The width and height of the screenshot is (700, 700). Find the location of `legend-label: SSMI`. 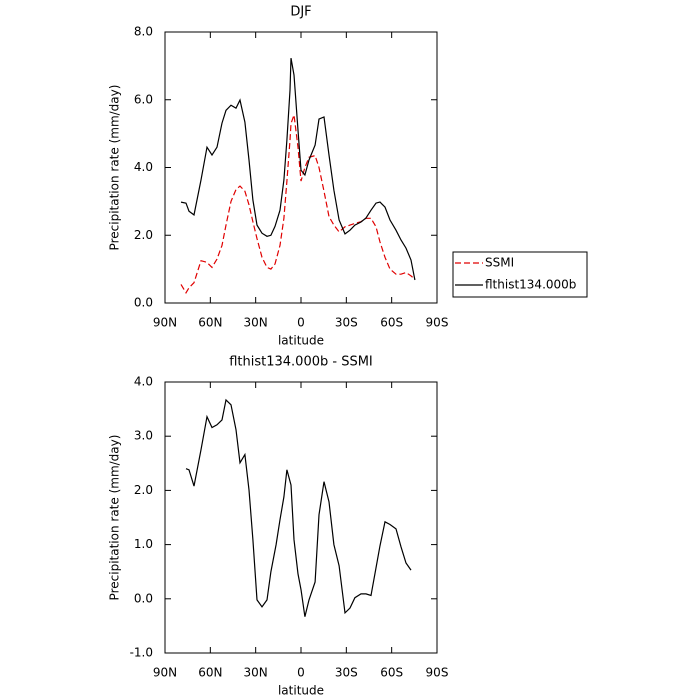

legend-label: SSMI is located at coordinates (499, 263).